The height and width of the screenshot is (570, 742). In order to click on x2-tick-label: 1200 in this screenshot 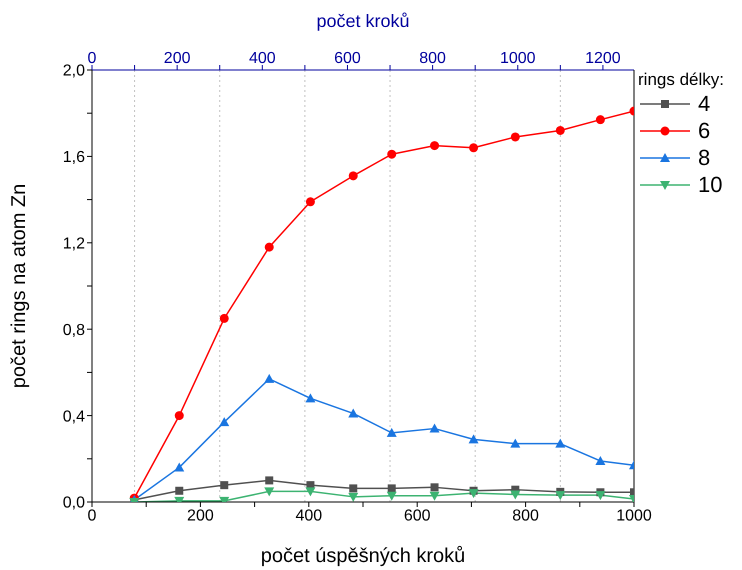, I will do `click(603, 58)`.